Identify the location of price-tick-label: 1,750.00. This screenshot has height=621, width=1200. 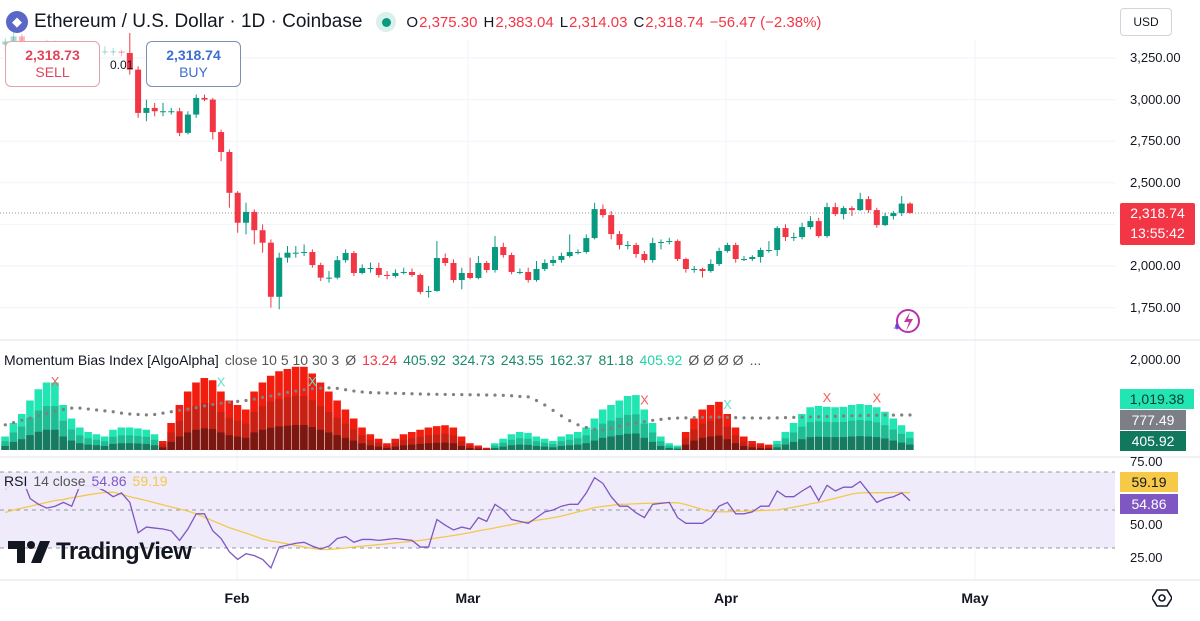
(1155, 307).